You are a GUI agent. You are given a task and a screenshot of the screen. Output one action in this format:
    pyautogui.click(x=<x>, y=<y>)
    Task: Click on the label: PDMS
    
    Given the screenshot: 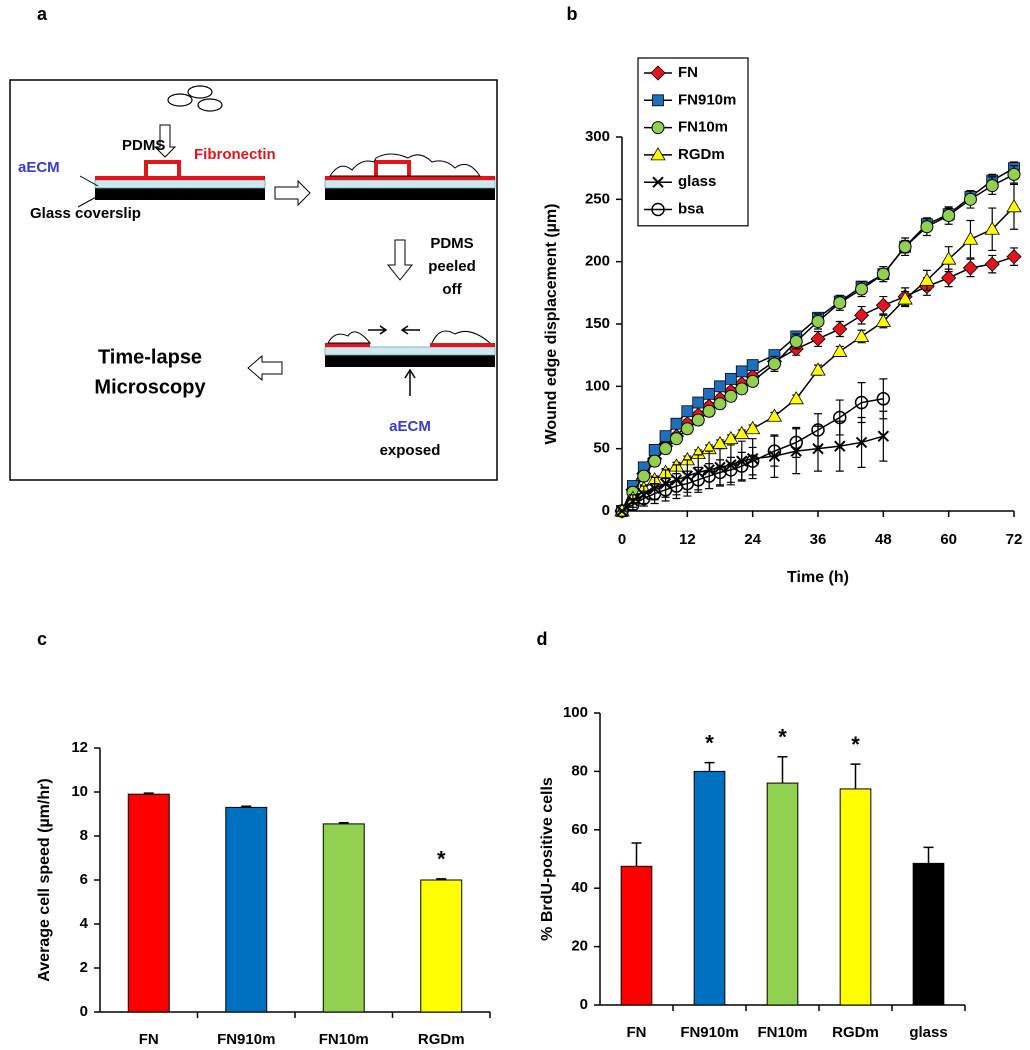 What is the action you would take?
    pyautogui.click(x=143, y=145)
    